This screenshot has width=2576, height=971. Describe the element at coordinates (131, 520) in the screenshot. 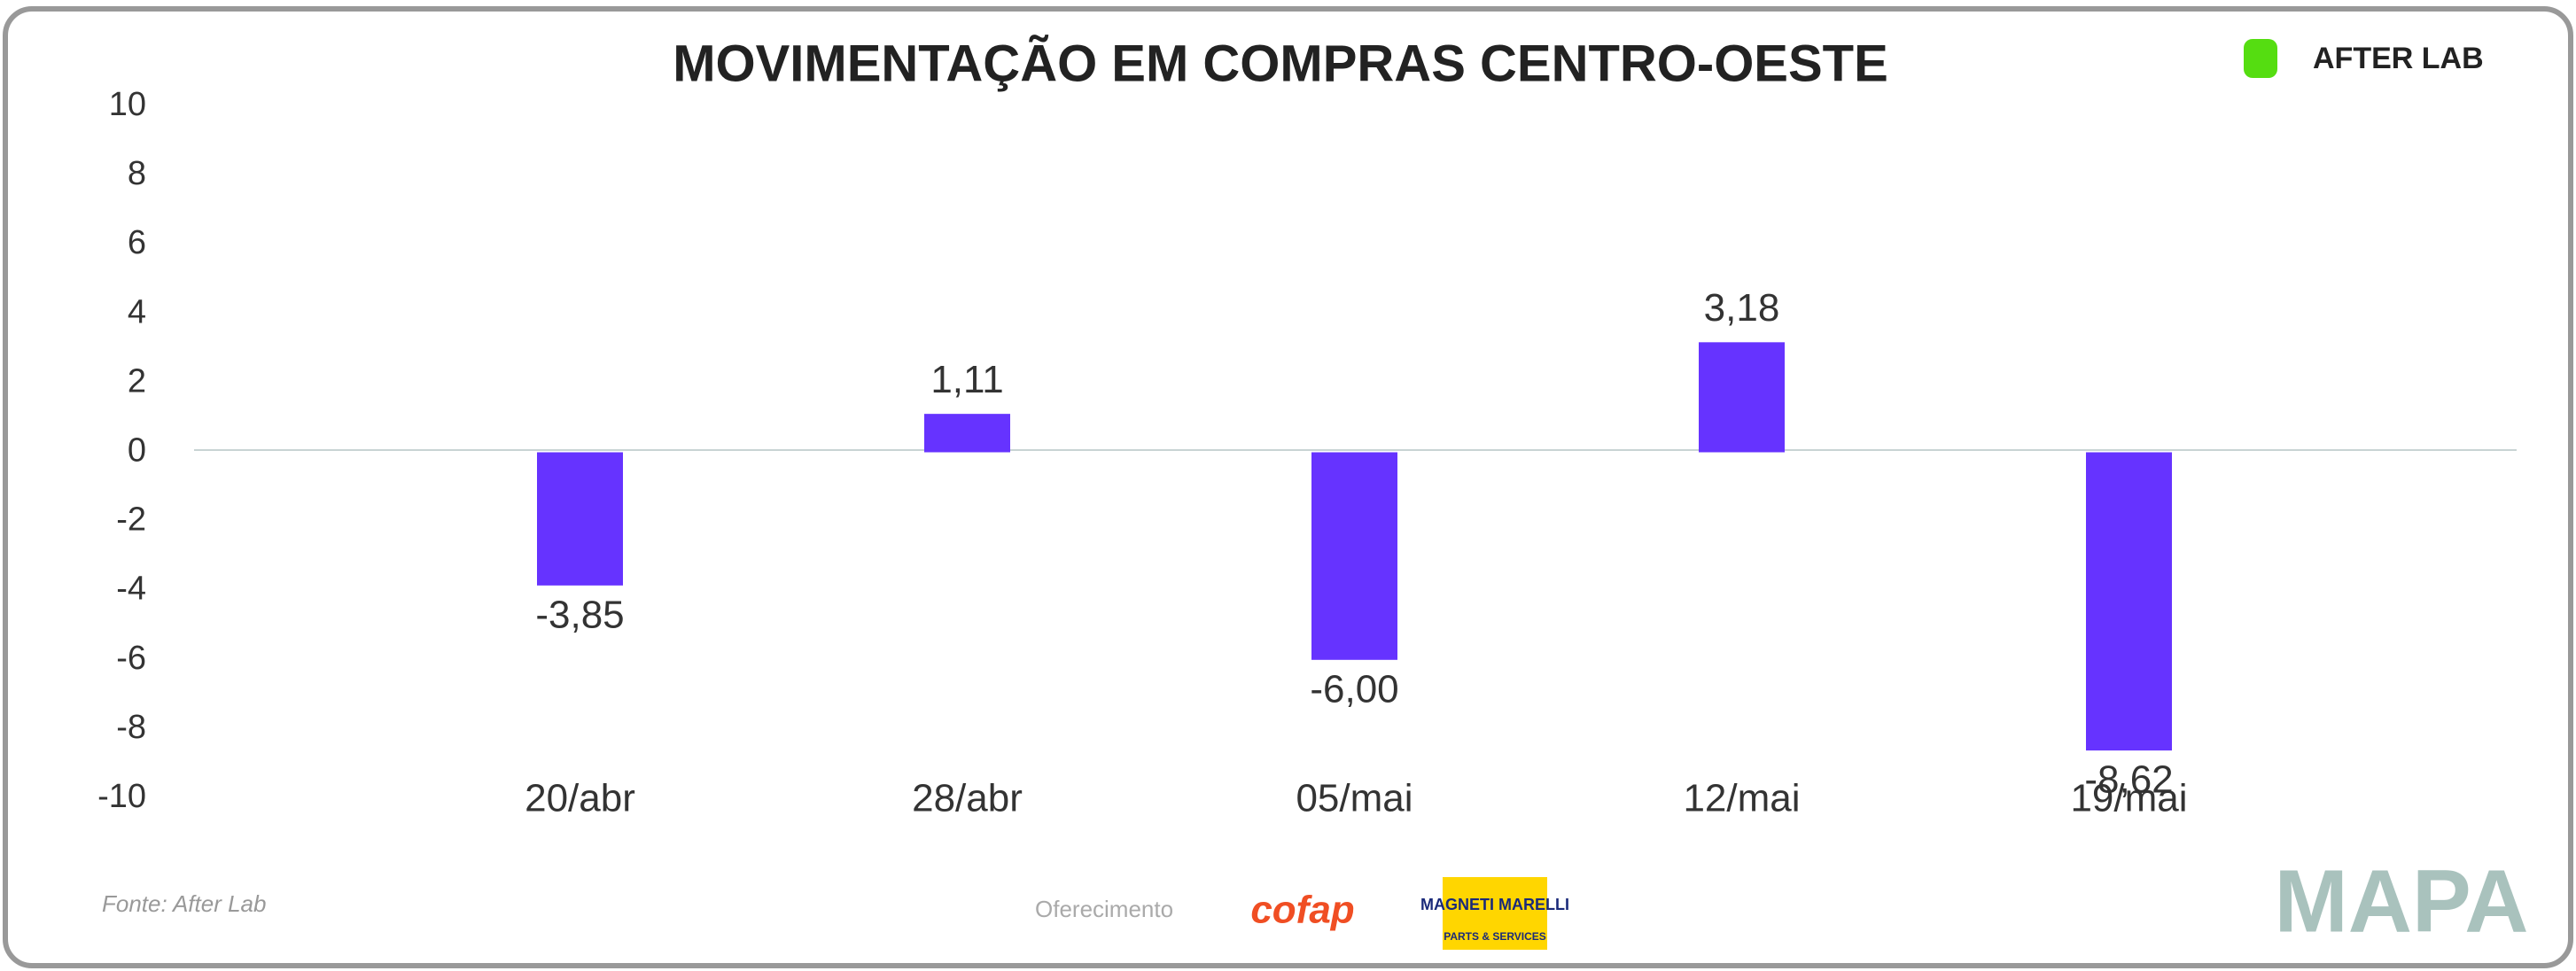

I see `y-tick-label: -2` at that location.